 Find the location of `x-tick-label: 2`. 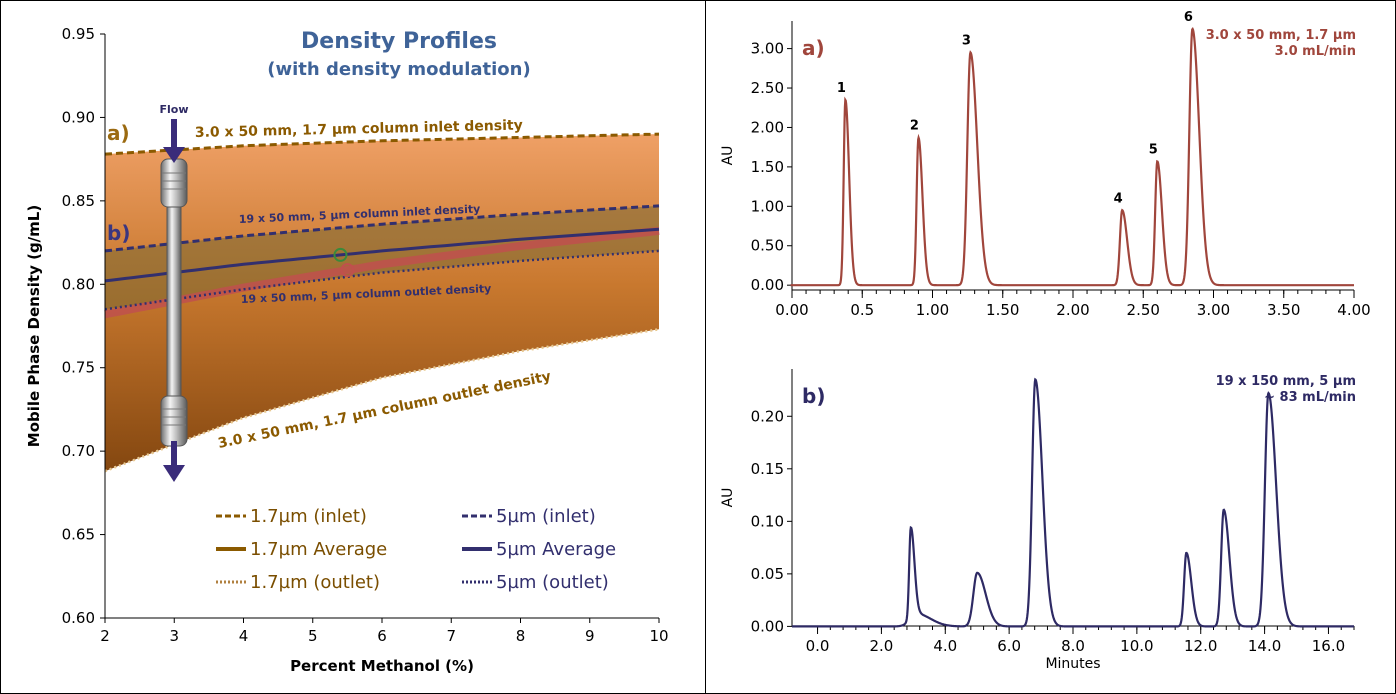

x-tick-label: 2 is located at coordinates (105, 636).